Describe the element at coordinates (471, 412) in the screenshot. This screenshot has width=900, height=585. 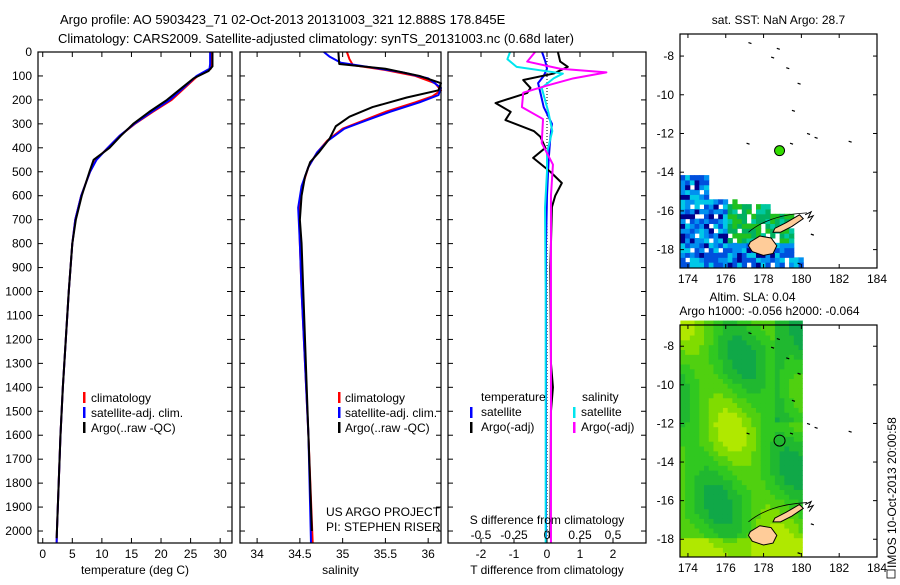
I see `legend-swatch-temp-satellite` at that location.